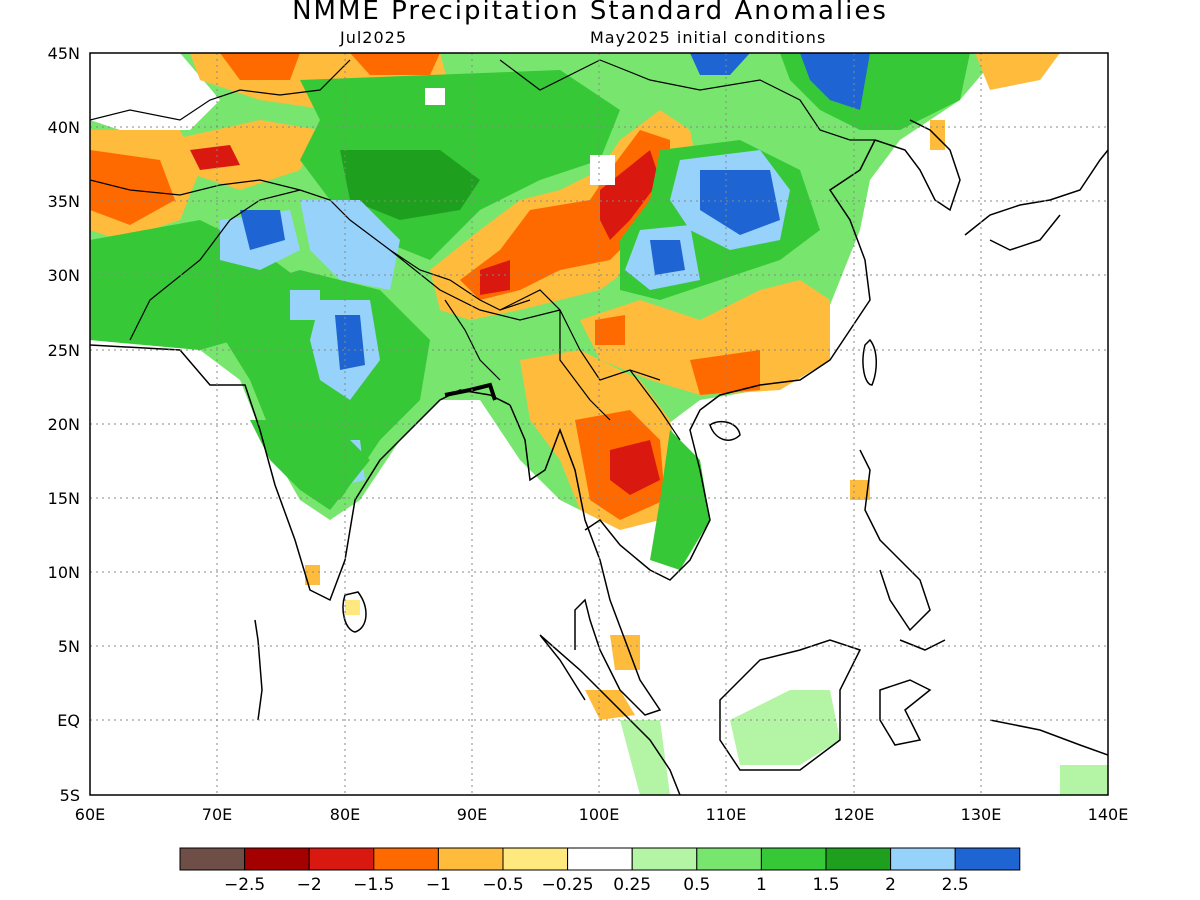 This screenshot has width=1200, height=900. I want to click on coastline-philippines, so click(902, 550).